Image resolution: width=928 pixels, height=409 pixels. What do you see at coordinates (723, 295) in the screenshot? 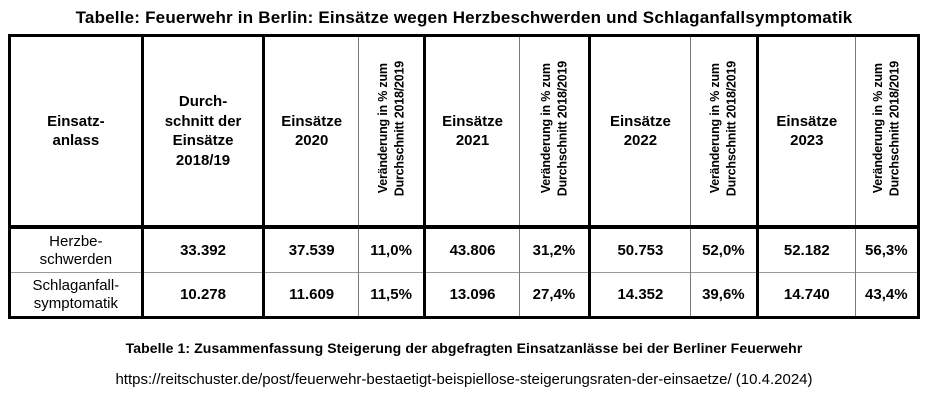
I see `table-cell: 39,6%` at bounding box center [723, 295].